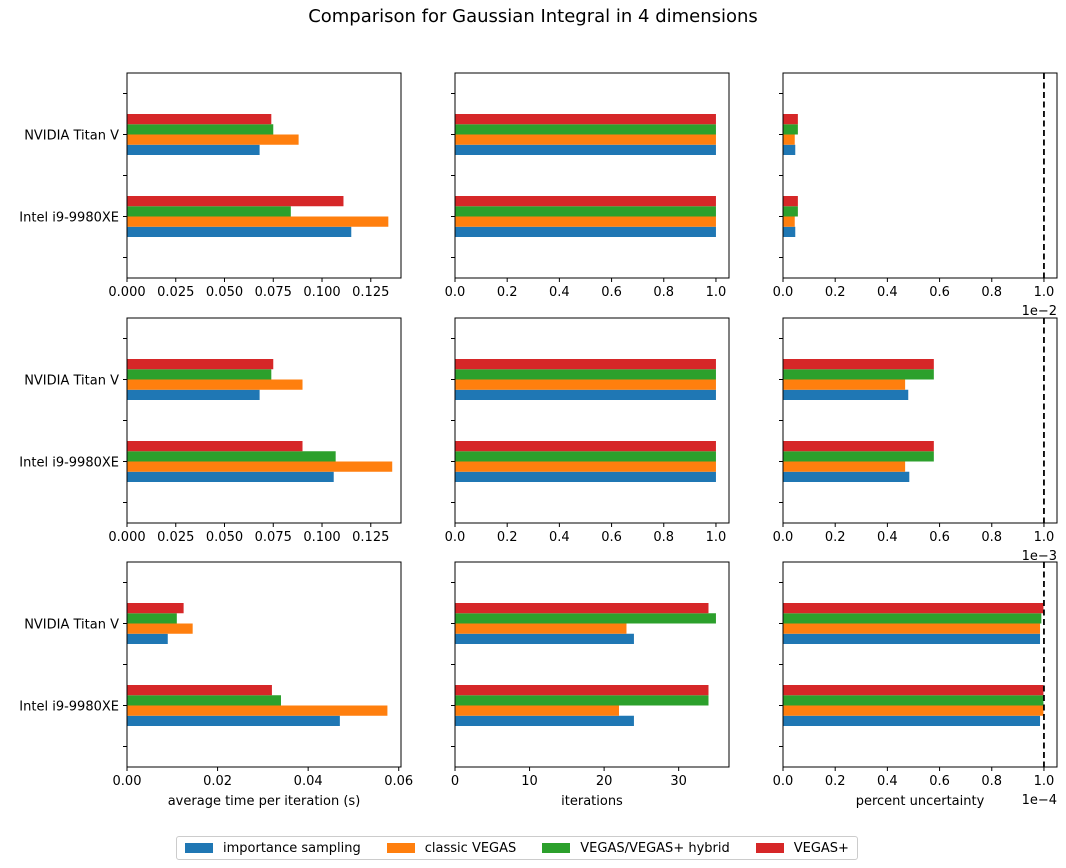 This screenshot has height=868, width=1066. What do you see at coordinates (264, 801) in the screenshot?
I see `x-axis-label: average time per iteration (s)` at bounding box center [264, 801].